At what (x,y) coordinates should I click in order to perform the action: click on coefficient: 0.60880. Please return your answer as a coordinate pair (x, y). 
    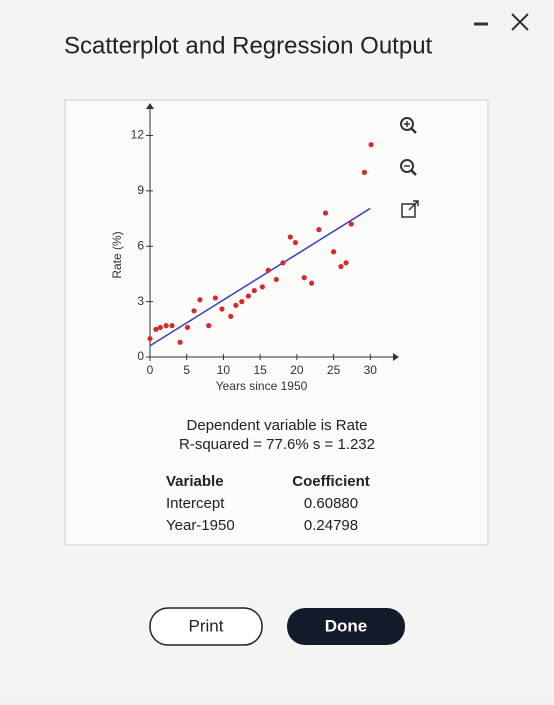
    Looking at the image, I should click on (331, 503).